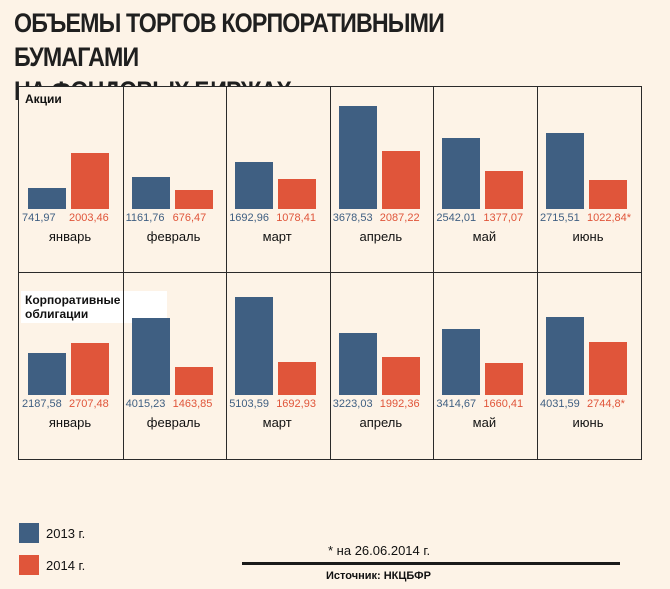 The height and width of the screenshot is (589, 670). I want to click on bonds-value-label-2014-5: 2744,8*, so click(606, 404).